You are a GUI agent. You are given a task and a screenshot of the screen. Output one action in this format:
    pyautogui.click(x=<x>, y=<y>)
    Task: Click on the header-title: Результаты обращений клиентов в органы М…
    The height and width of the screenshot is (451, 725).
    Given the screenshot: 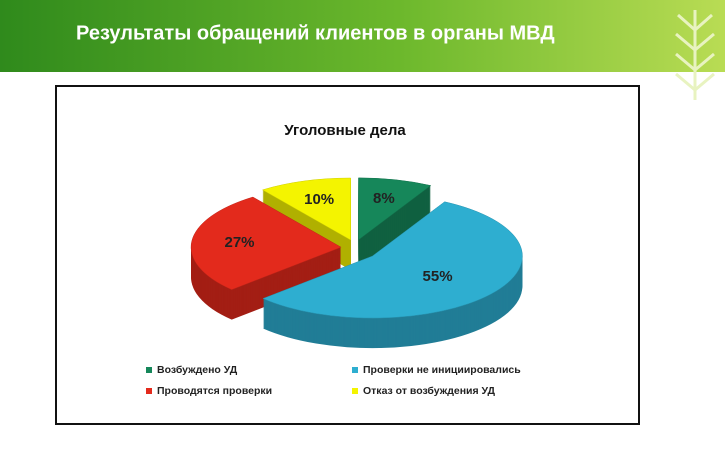 What is the action you would take?
    pyautogui.click(x=315, y=33)
    